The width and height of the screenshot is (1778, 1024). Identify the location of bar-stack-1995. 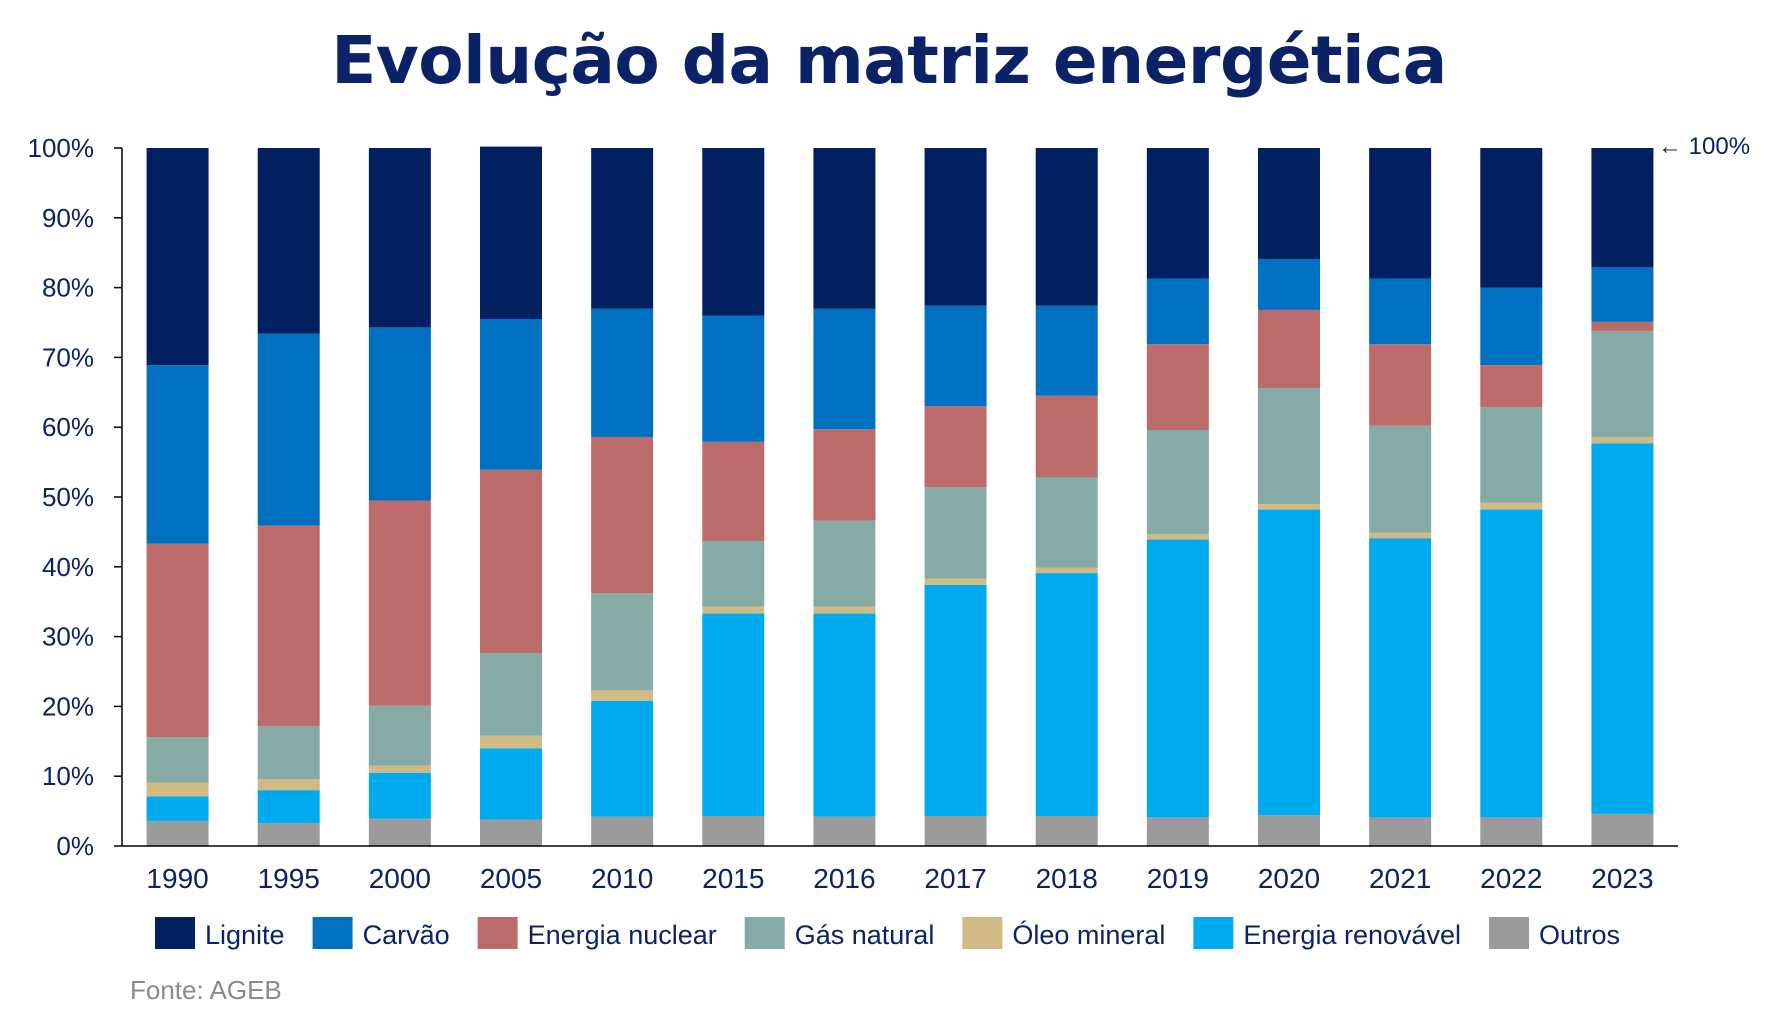
(288, 497).